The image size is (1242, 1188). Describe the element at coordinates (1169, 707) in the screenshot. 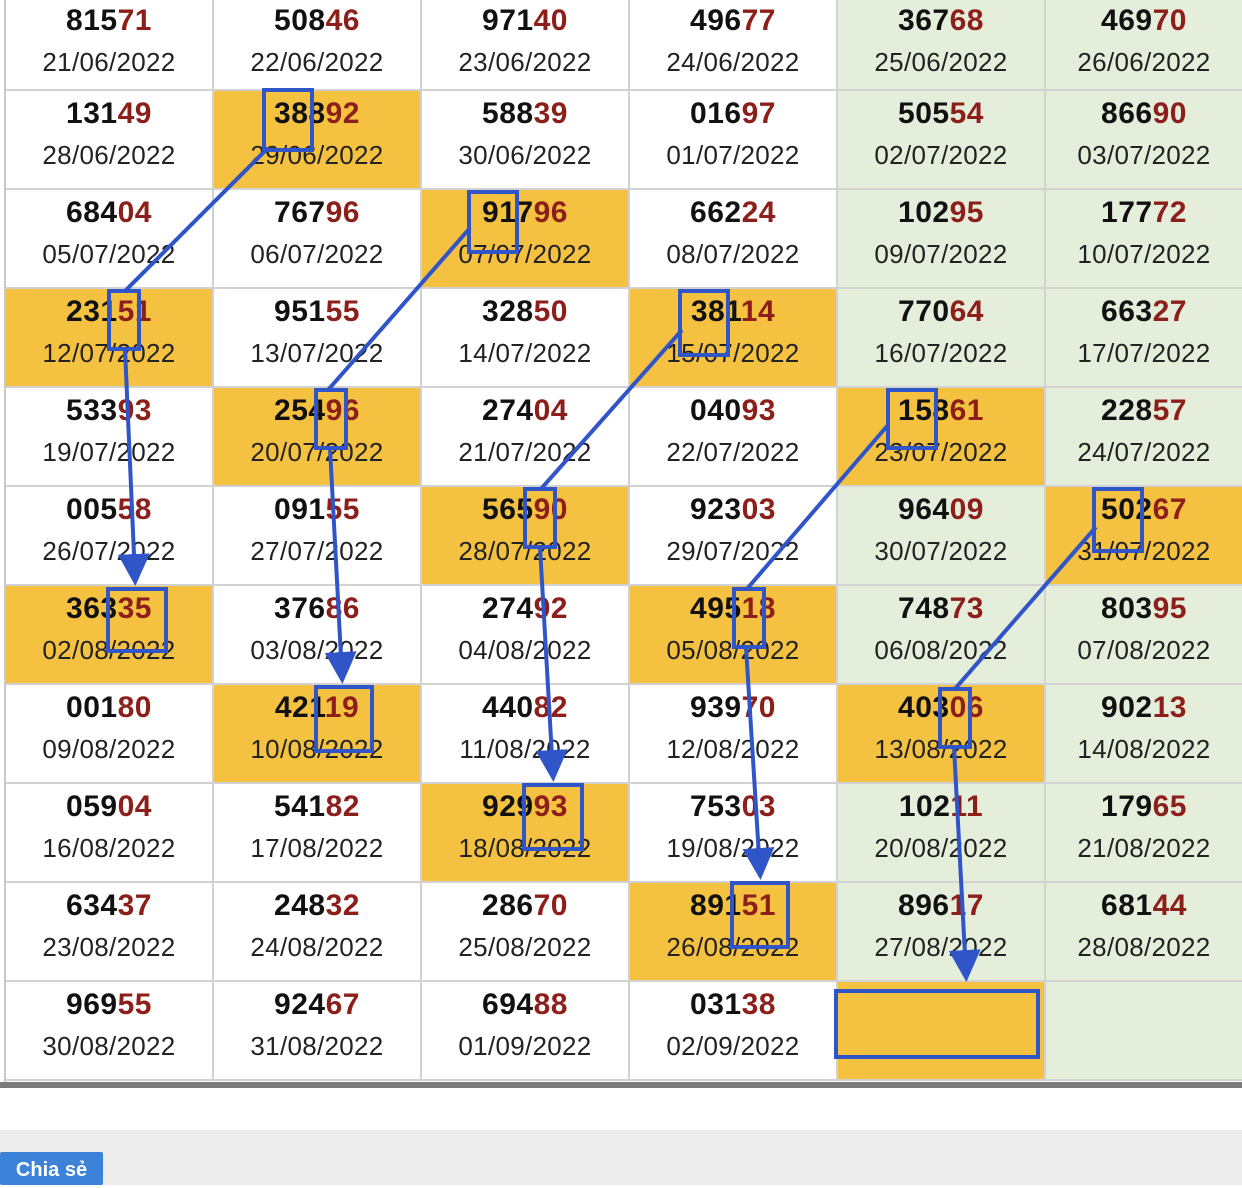

I see `number-tail: 13` at that location.